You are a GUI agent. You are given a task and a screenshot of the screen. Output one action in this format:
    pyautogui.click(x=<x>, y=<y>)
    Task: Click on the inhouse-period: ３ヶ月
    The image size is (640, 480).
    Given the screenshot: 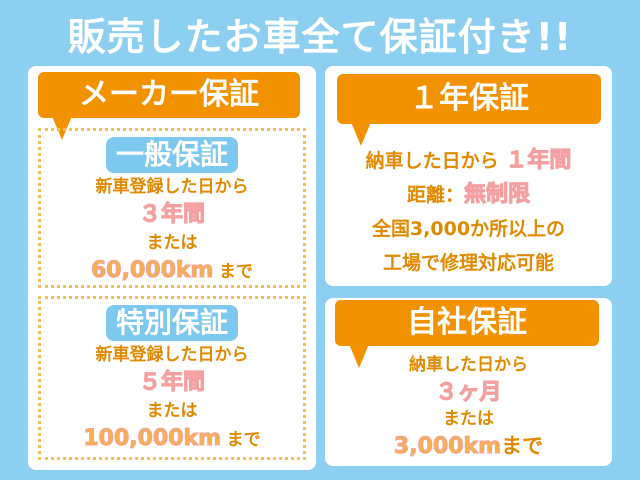 What is the action you would take?
    pyautogui.click(x=468, y=393)
    